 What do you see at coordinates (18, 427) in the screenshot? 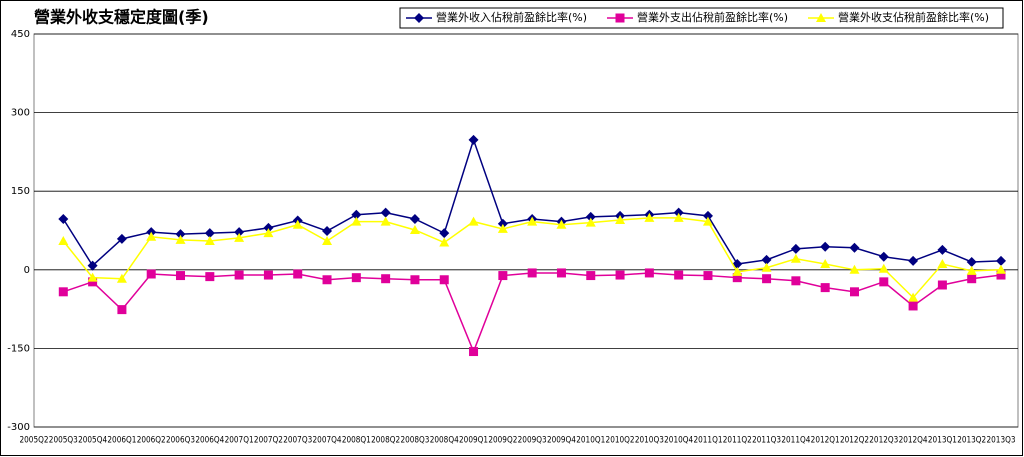
I see `y-tick-label: -300` at bounding box center [18, 427].